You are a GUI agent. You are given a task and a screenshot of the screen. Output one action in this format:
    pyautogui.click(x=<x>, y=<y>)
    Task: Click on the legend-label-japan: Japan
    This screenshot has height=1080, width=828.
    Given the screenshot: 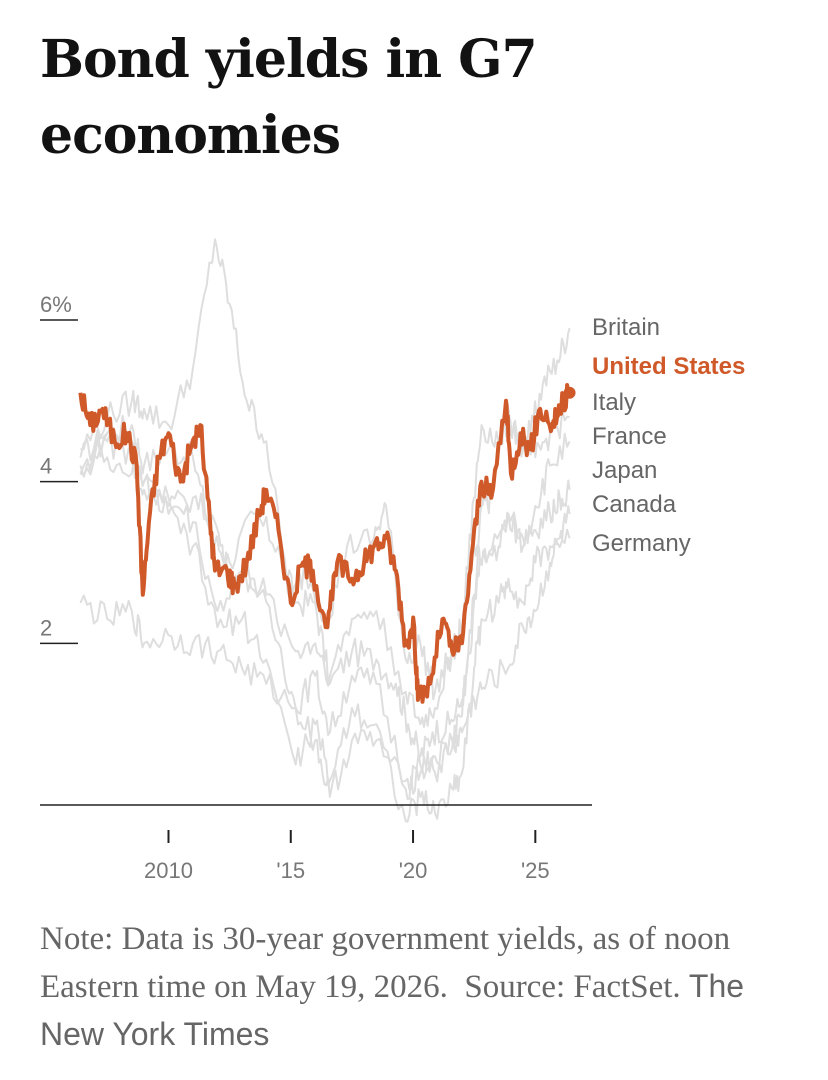 What is the action you would take?
    pyautogui.click(x=624, y=470)
    